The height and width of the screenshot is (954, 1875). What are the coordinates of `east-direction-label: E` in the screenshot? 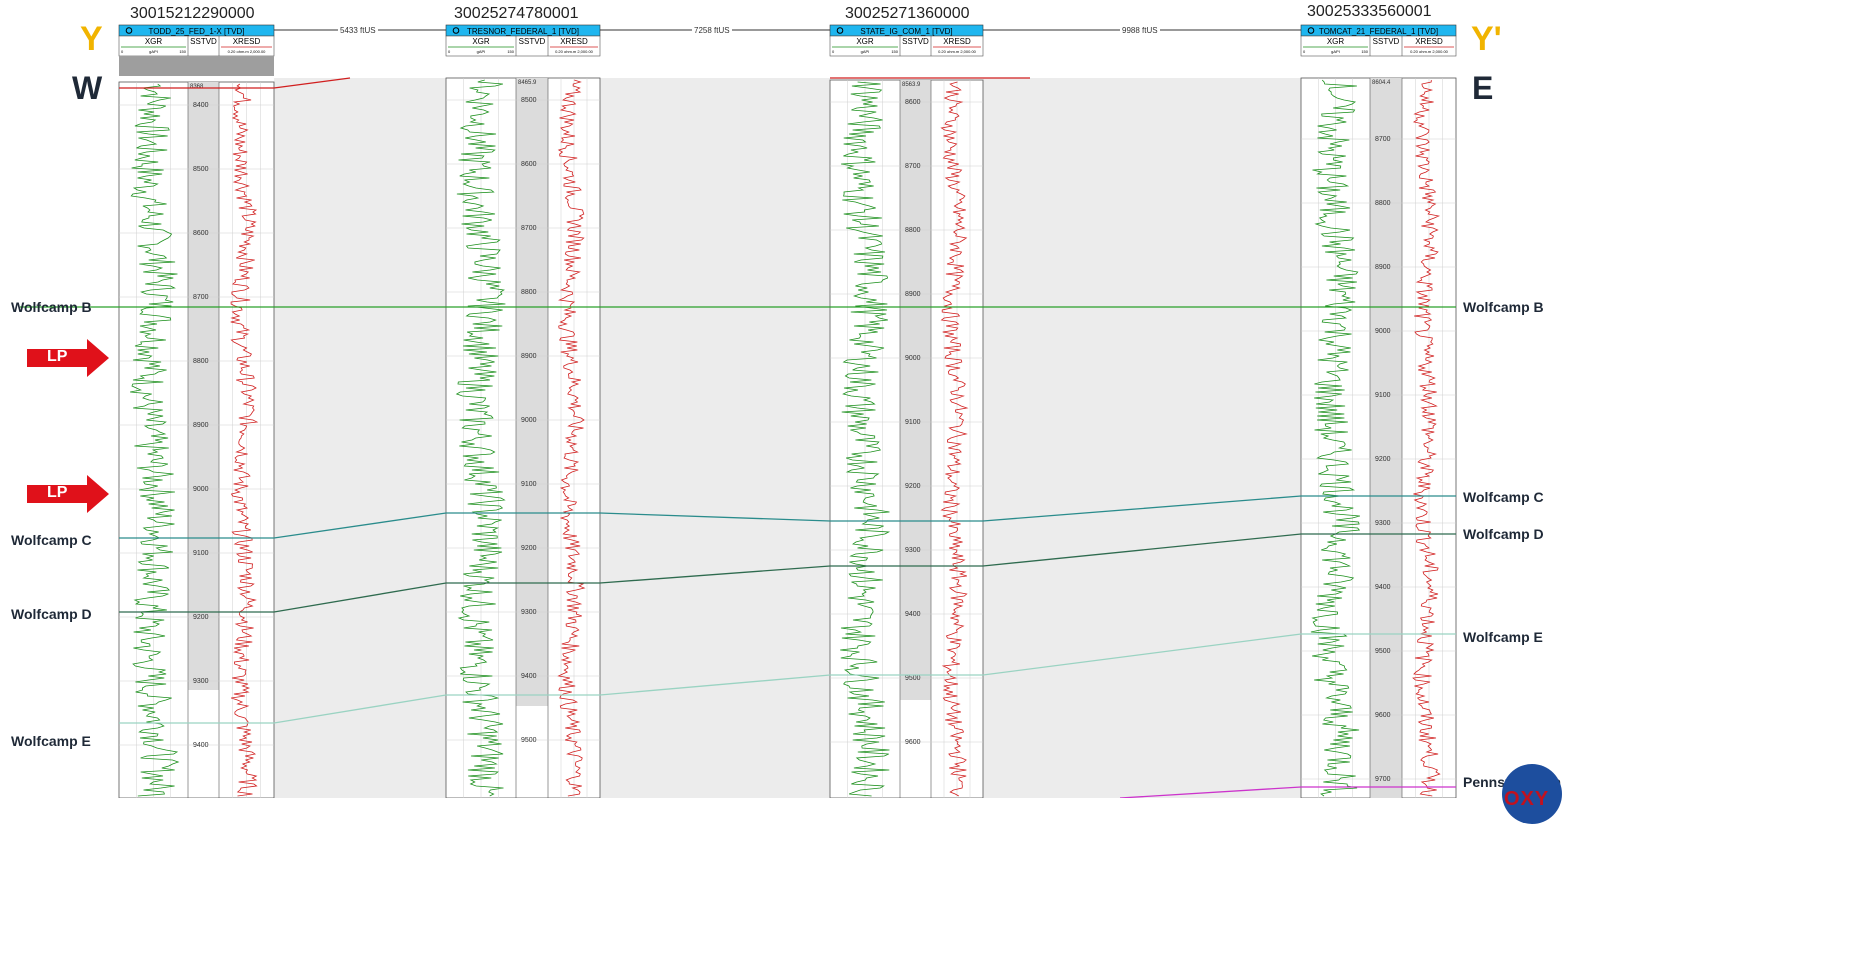 It's located at (1483, 88).